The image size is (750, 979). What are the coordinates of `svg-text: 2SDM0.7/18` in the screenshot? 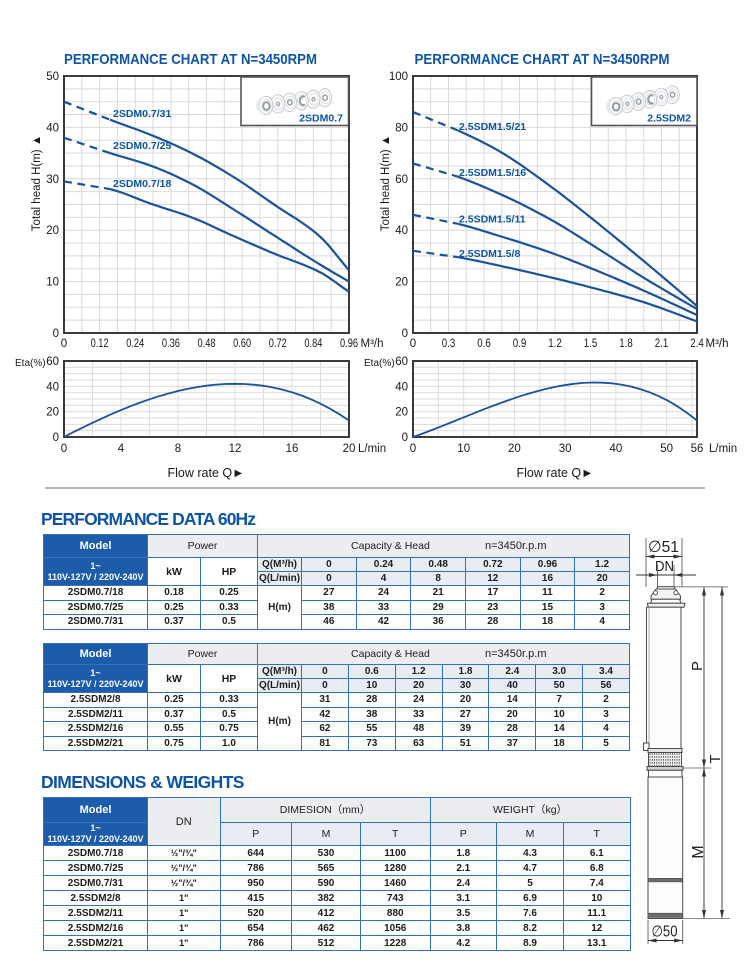 It's located at (142, 184).